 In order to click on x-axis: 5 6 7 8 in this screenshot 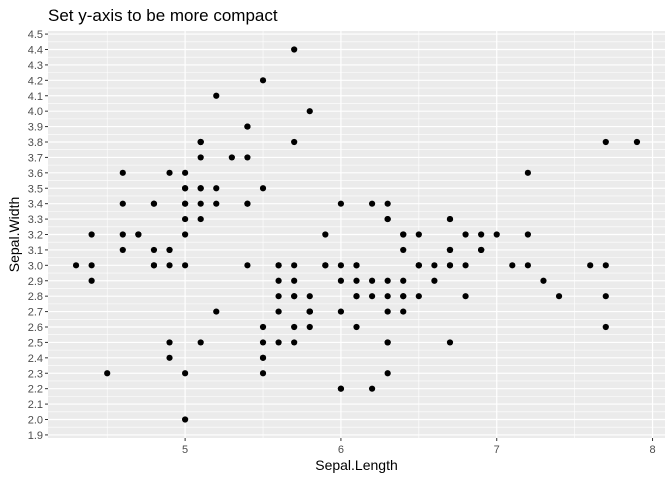, I will do `click(419, 447)`.